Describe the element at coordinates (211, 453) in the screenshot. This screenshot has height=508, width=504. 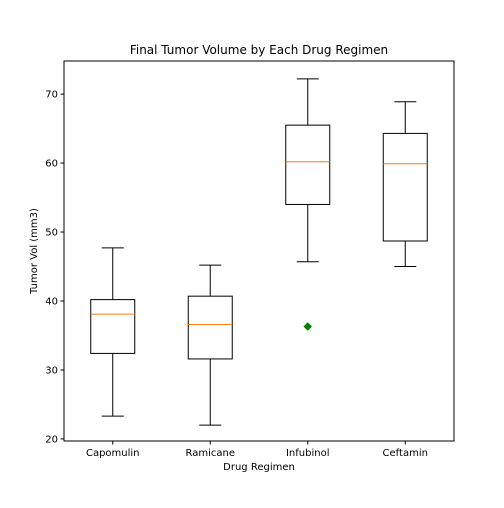
I see `x-tick-label: Ramicane` at that location.